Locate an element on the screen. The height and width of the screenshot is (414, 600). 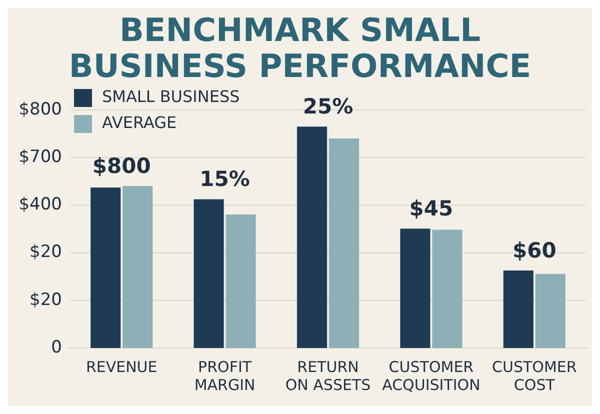
text: $700 is located at coordinates (40, 157).